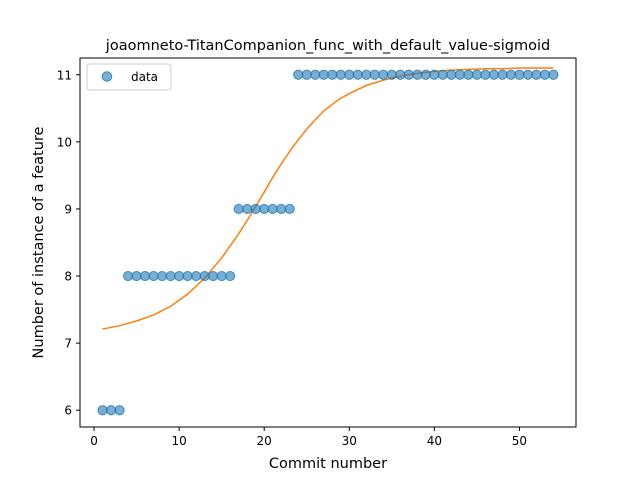 The height and width of the screenshot is (480, 640). What do you see at coordinates (519, 441) in the screenshot?
I see `x-tick-label: 50` at bounding box center [519, 441].